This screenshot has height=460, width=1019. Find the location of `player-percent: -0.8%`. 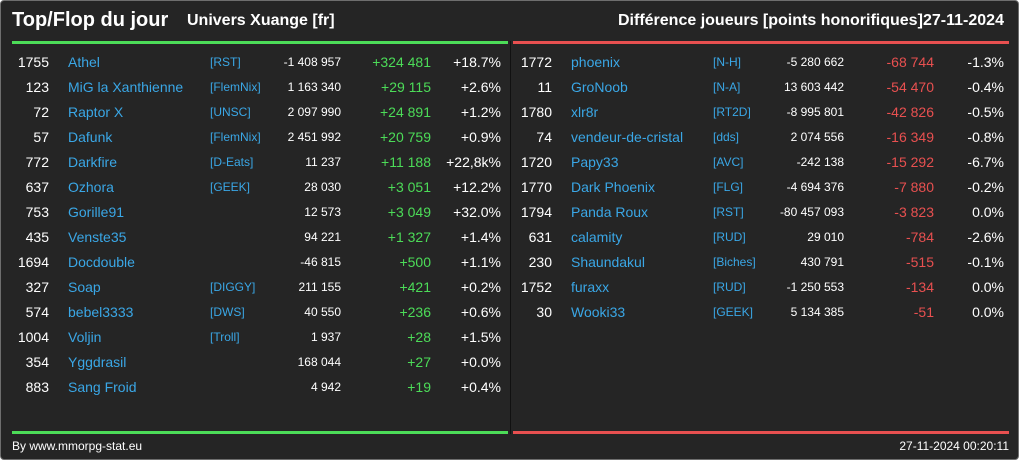

player-percent: -0.8% is located at coordinates (985, 137).